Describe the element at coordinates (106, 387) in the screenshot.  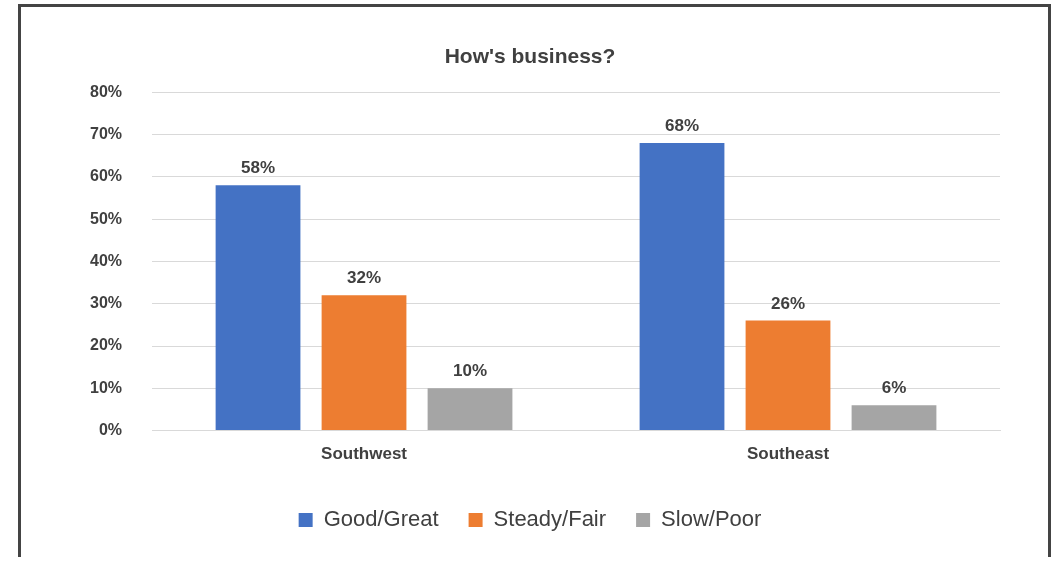
I see `y-tick-label: 10%` at that location.